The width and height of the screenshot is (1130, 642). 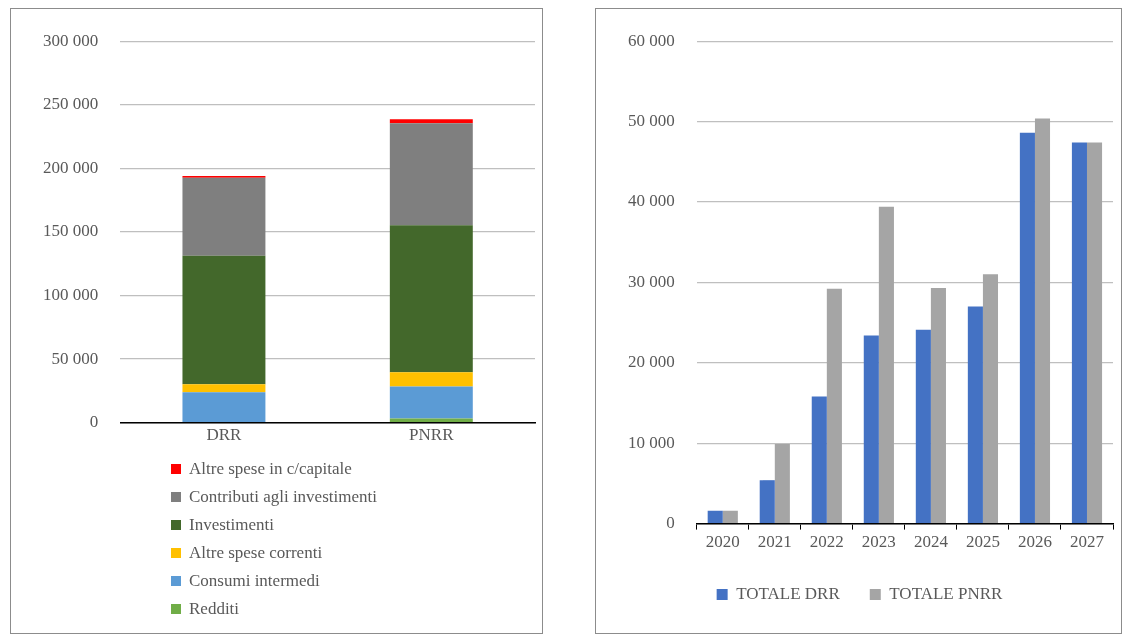 What do you see at coordinates (1087, 542) in the screenshot?
I see `x-tick-label: 2027` at bounding box center [1087, 542].